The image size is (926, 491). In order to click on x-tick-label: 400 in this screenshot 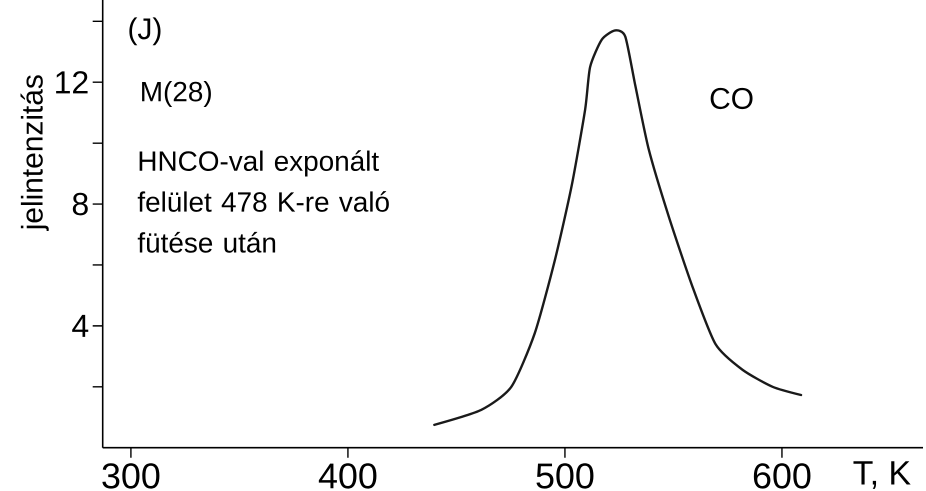, I will do `click(347, 476)`.